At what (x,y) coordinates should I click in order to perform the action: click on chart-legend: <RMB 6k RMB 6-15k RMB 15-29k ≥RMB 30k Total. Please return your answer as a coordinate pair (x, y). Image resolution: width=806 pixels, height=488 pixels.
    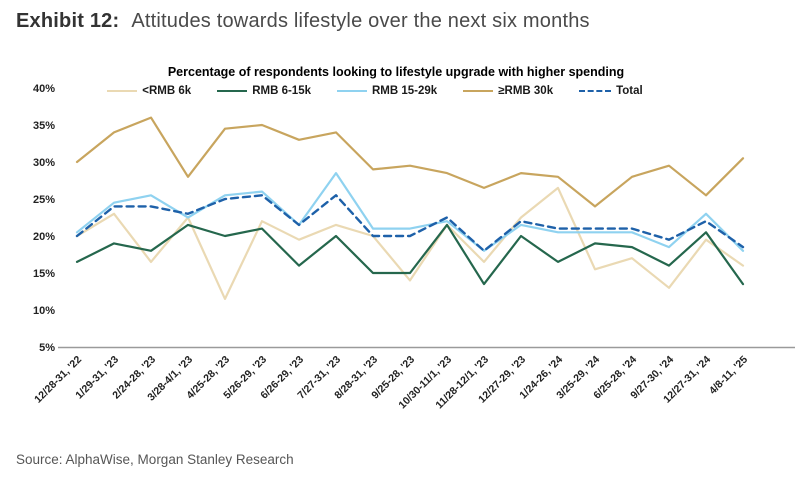
    Looking at the image, I should click on (375, 91).